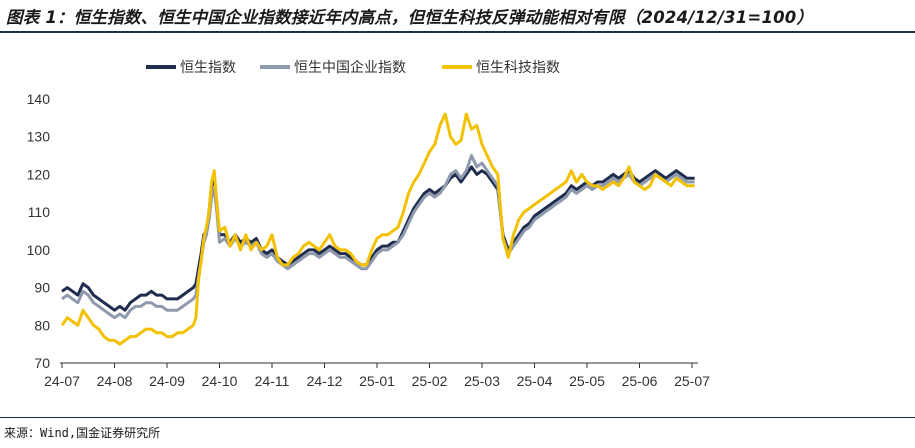 Image resolution: width=915 pixels, height=448 pixels. I want to click on x-tick-label: 24-07, so click(62, 381).